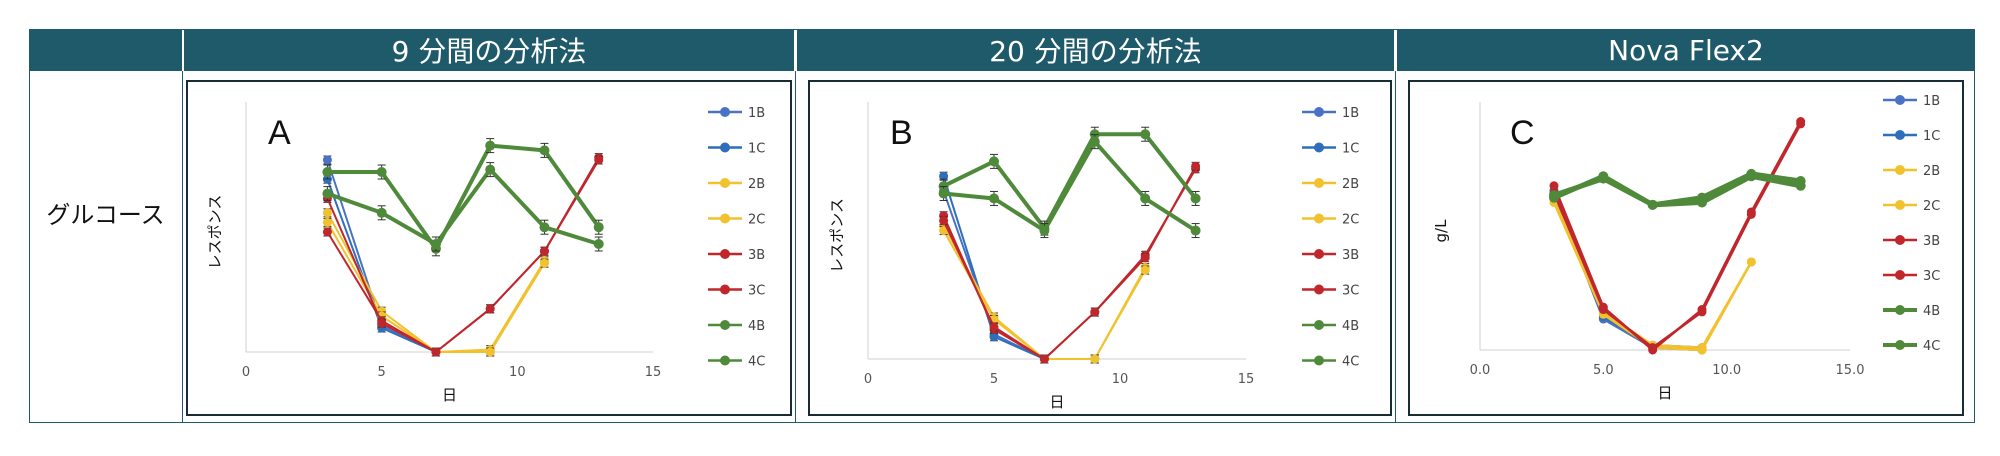 The image size is (2000, 456). I want to click on data-point-1C, so click(944, 176).